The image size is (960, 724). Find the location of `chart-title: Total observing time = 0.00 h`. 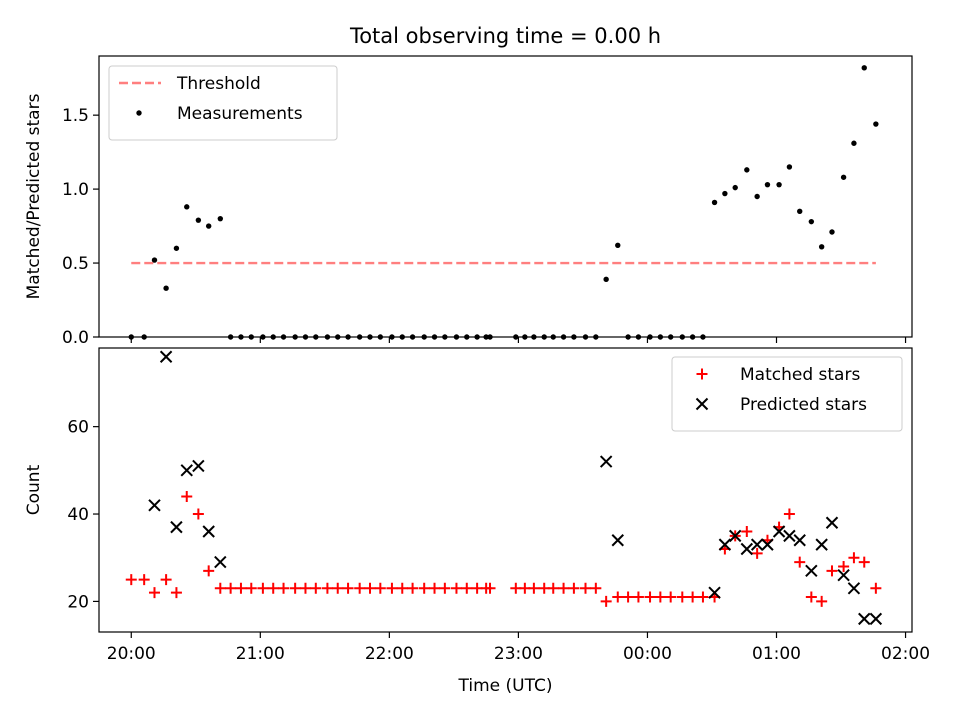

chart-title: Total observing time = 0.00 h is located at coordinates (505, 36).